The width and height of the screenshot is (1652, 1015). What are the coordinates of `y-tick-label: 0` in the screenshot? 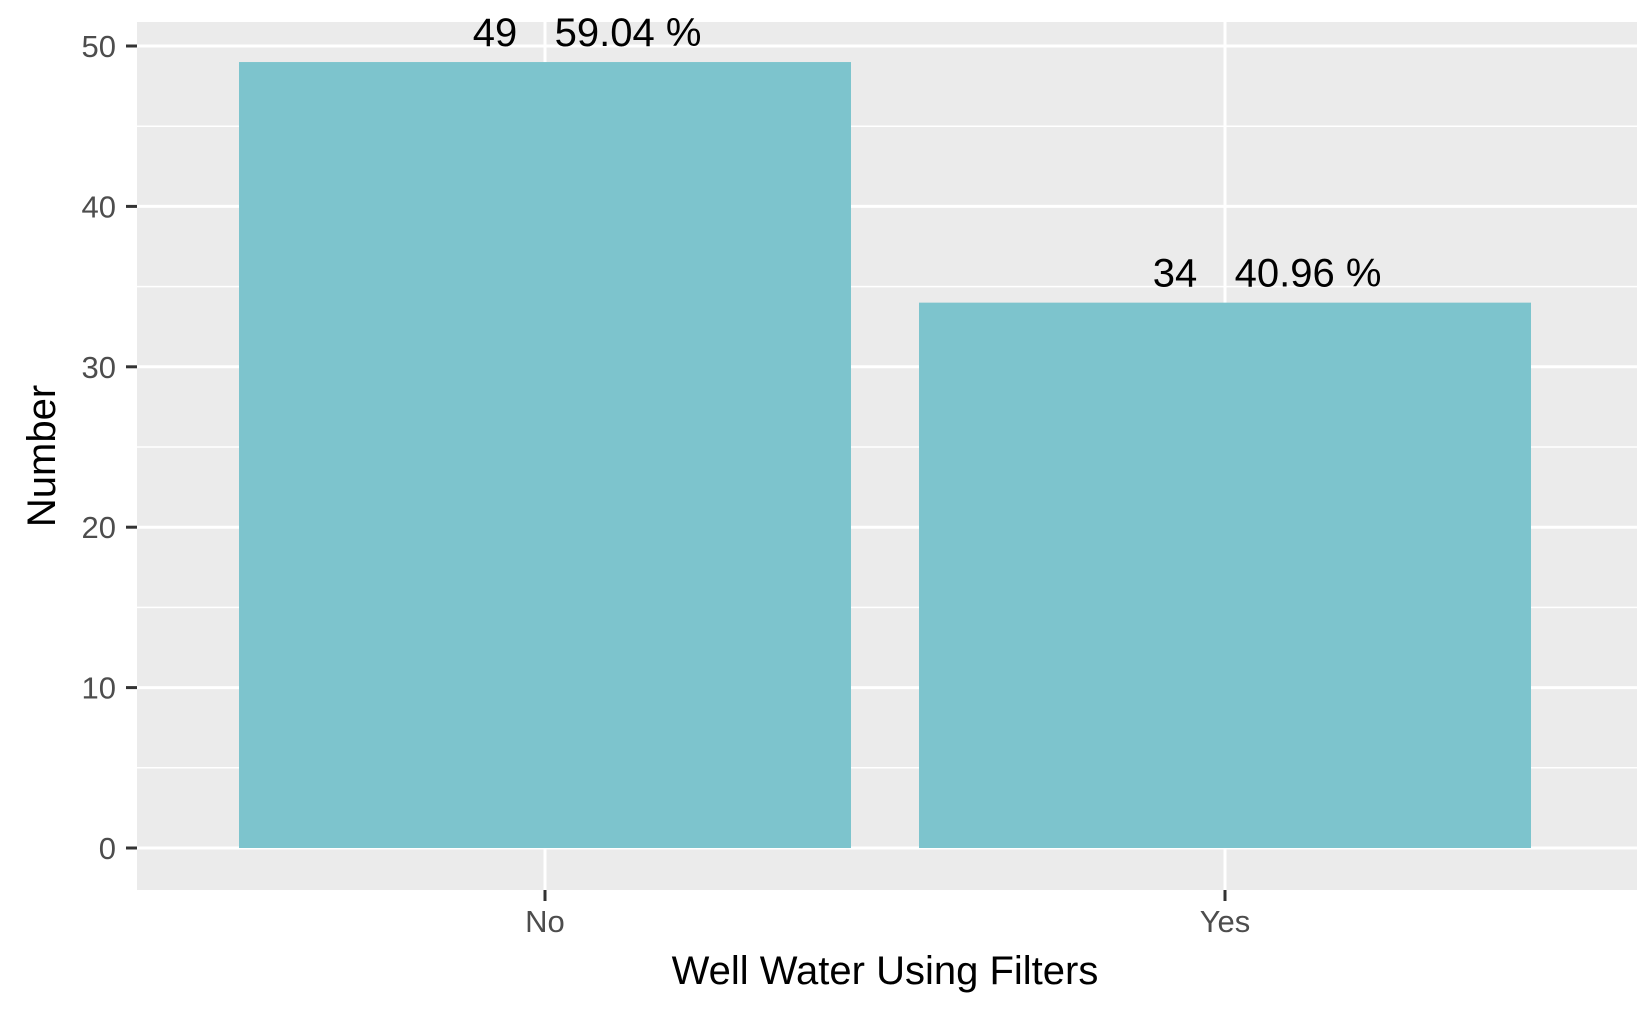 It's located at (107, 848).